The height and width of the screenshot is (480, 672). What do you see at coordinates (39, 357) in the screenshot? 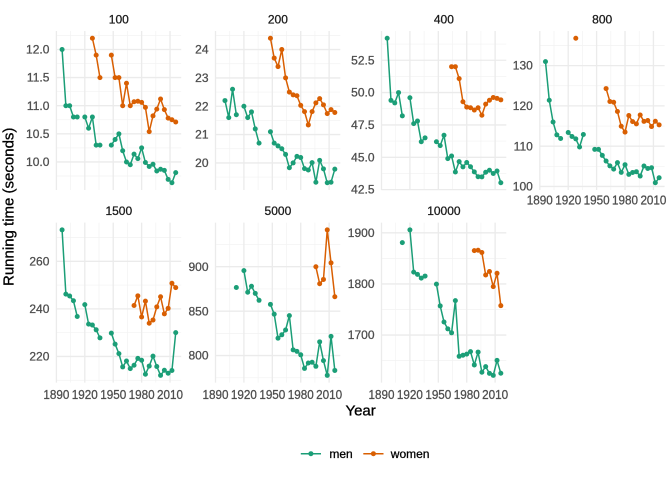
I see `svg-text: 220` at bounding box center [39, 357].